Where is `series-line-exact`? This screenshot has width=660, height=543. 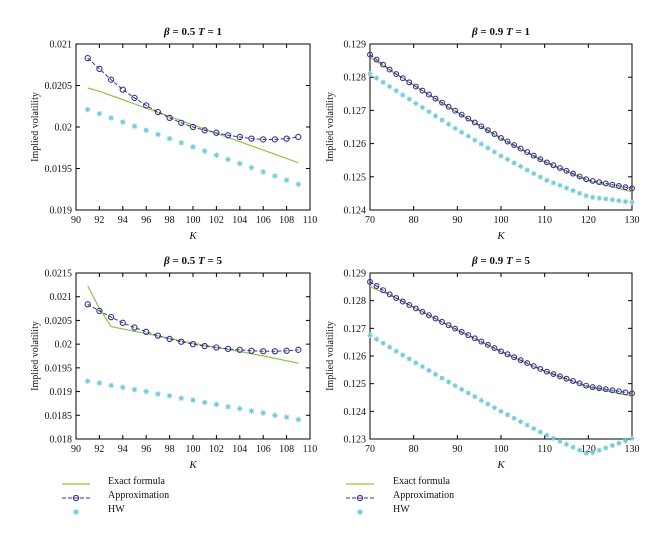 series-line-exact is located at coordinates (193, 125).